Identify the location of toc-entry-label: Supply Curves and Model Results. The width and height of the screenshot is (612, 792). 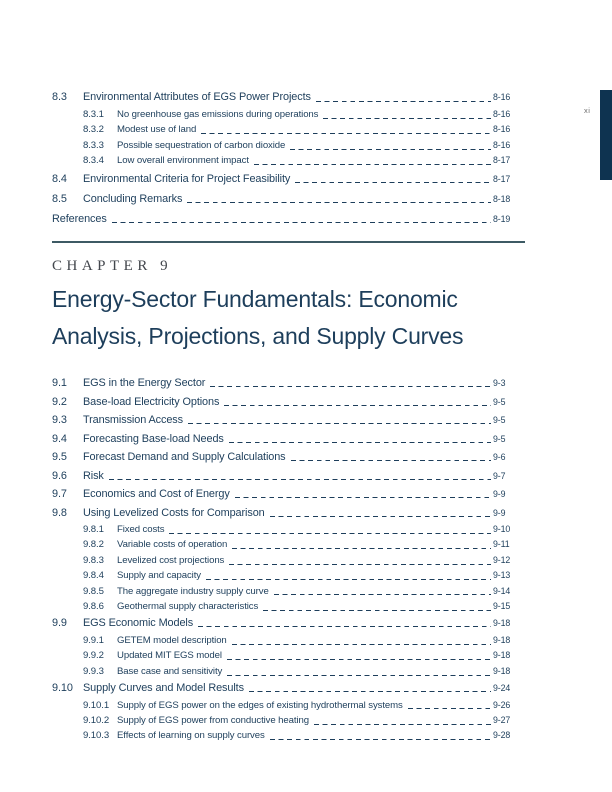
(163, 688).